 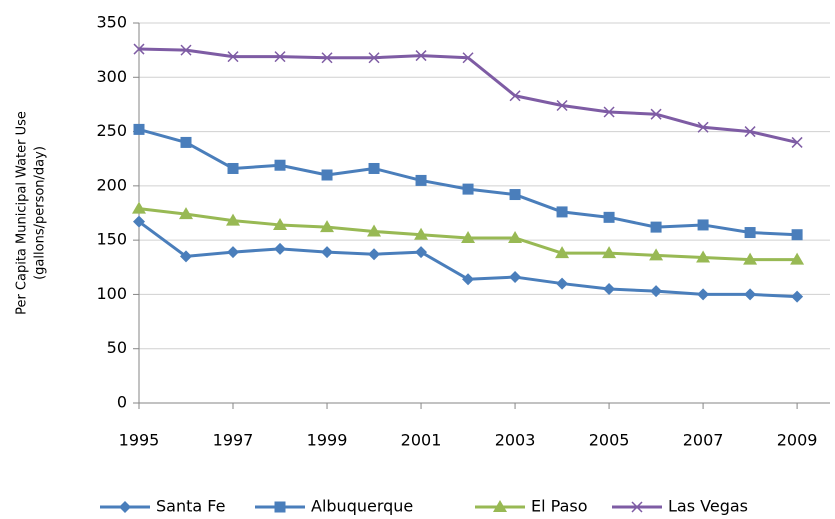 I want to click on y-tick-label: 250, so click(x=111, y=130).